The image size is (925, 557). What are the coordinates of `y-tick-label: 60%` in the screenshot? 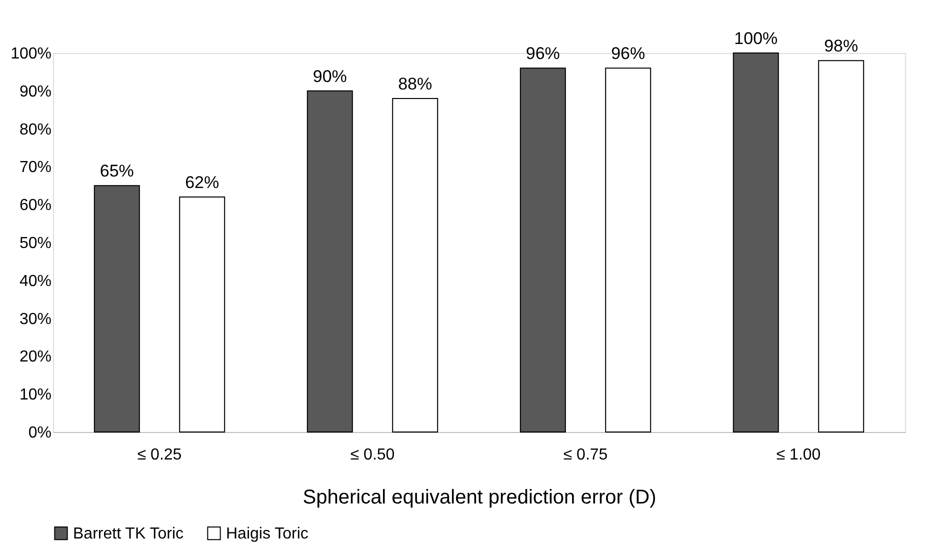 It's located at (35, 205).